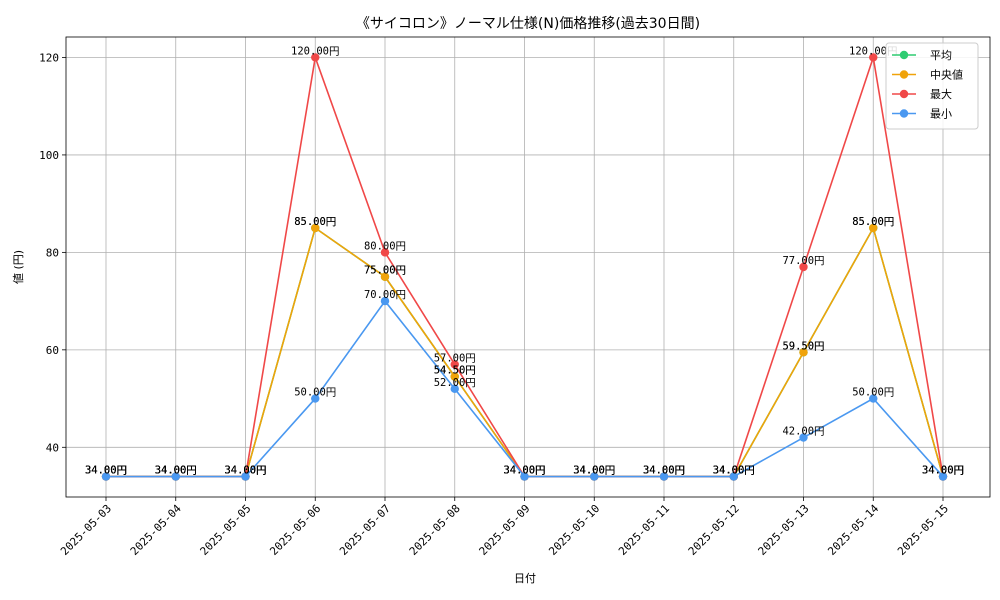  I want to click on data-label: 42.00円, so click(803, 432).